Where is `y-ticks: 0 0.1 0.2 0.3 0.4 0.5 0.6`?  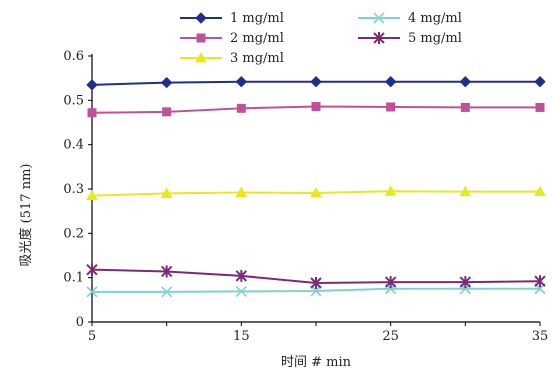 y-ticks: 0 0.1 0.2 0.3 0.4 0.5 0.6 is located at coordinates (77, 189).